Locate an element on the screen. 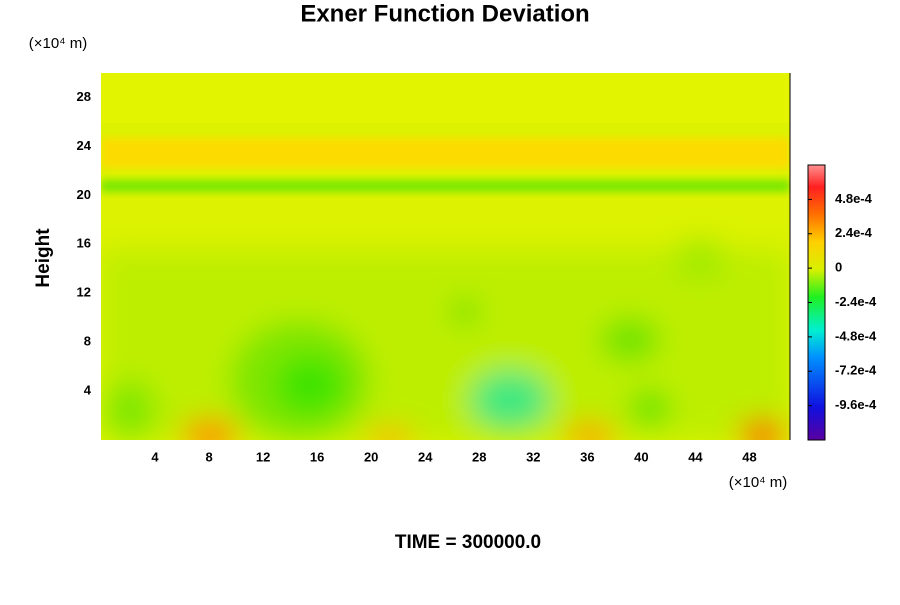 This screenshot has width=900, height=605. y-tick-label: 12 is located at coordinates (84, 292).